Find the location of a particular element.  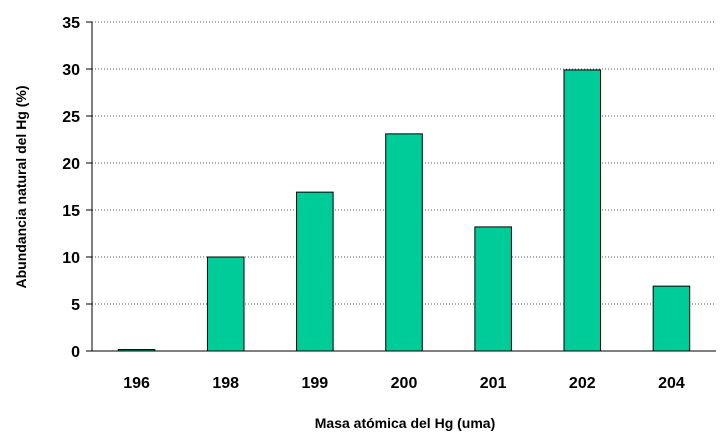

y-tick-label: 0 is located at coordinates (75, 352).